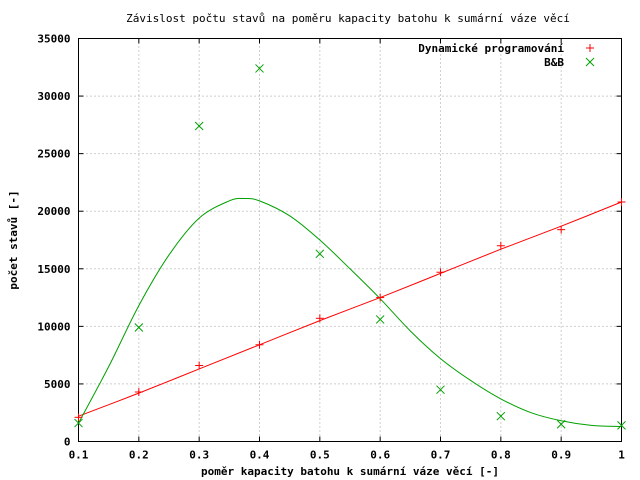 This screenshot has width=640, height=480. I want to click on legend: Dynamické programování B&B, so click(506, 55).